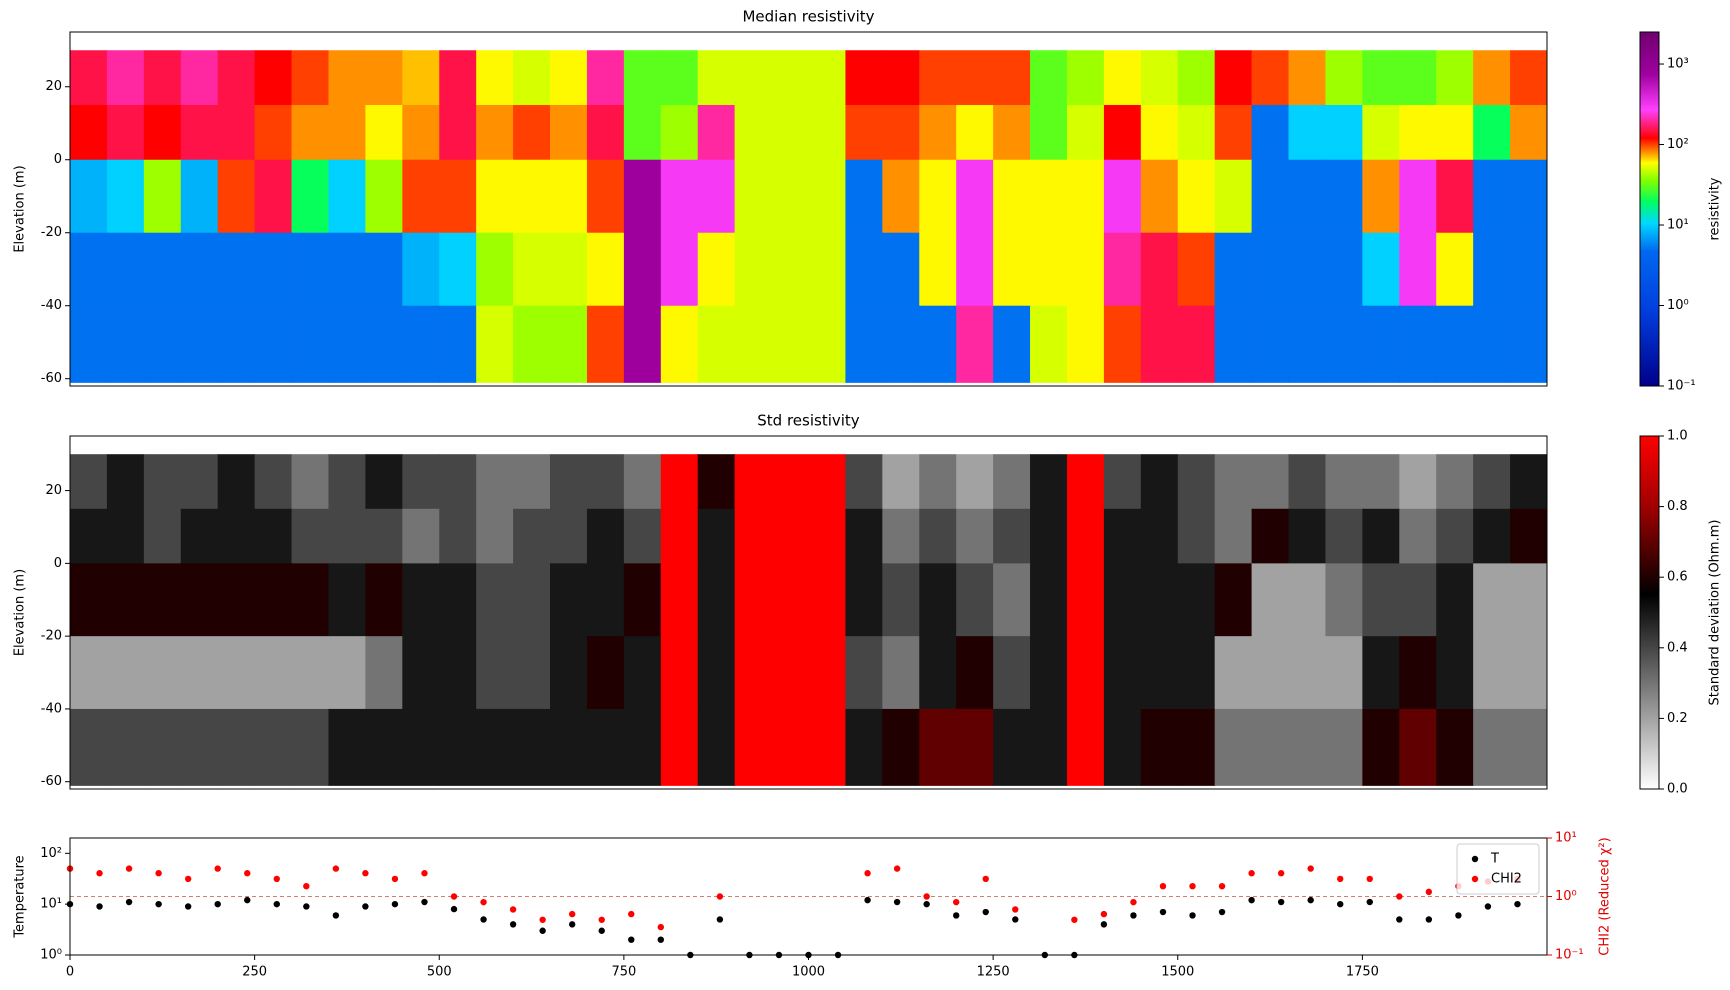 The width and height of the screenshot is (1730, 990). What do you see at coordinates (808, 972) in the screenshot?
I see `x-tick-label: 1000` at bounding box center [808, 972].